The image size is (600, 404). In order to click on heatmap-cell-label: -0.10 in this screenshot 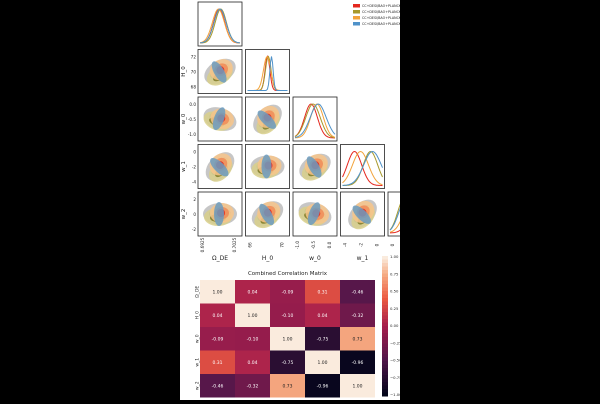, I will do `click(253, 340)`.